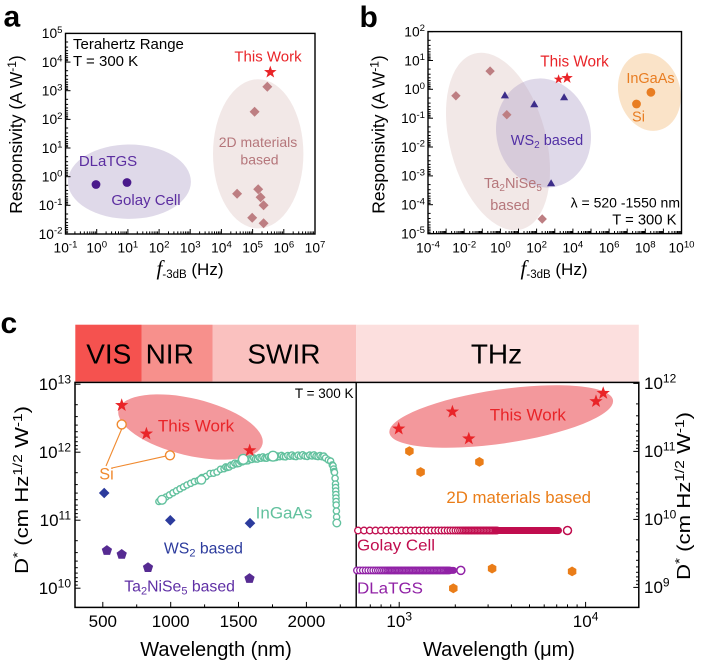  What do you see at coordinates (128, 44) in the screenshot?
I see `svg-text: Terahertz Range` at bounding box center [128, 44].